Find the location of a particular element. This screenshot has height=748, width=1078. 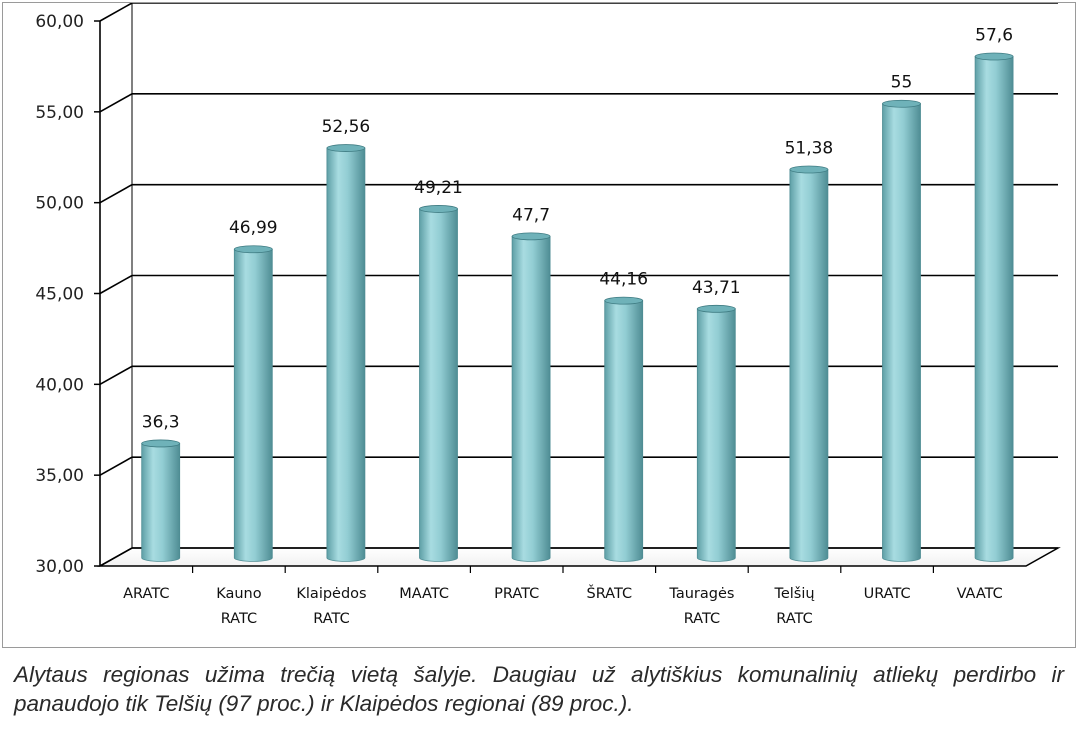

x-category-label: ŠRATC is located at coordinates (609, 593).